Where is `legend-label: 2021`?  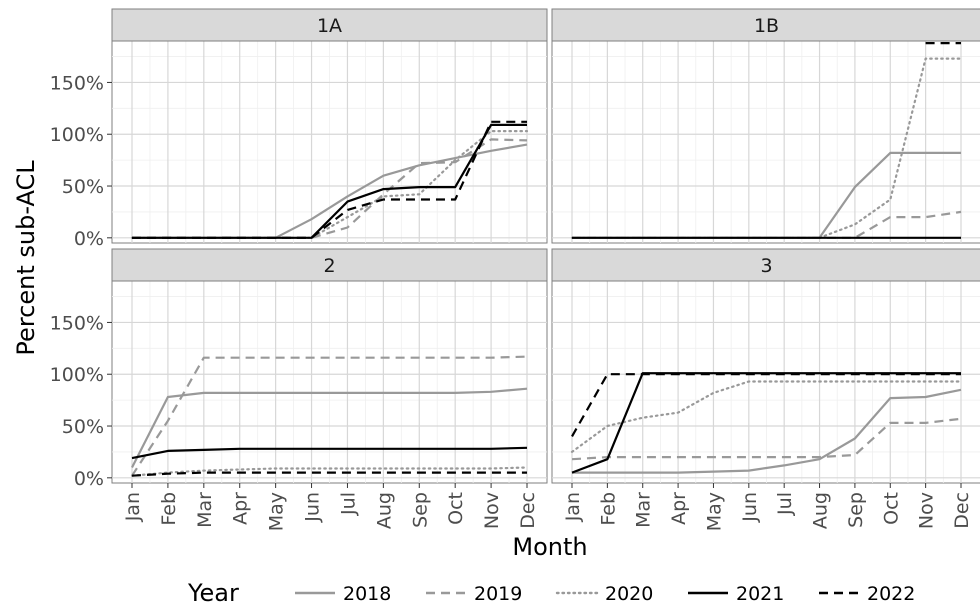 legend-label: 2021 is located at coordinates (760, 594).